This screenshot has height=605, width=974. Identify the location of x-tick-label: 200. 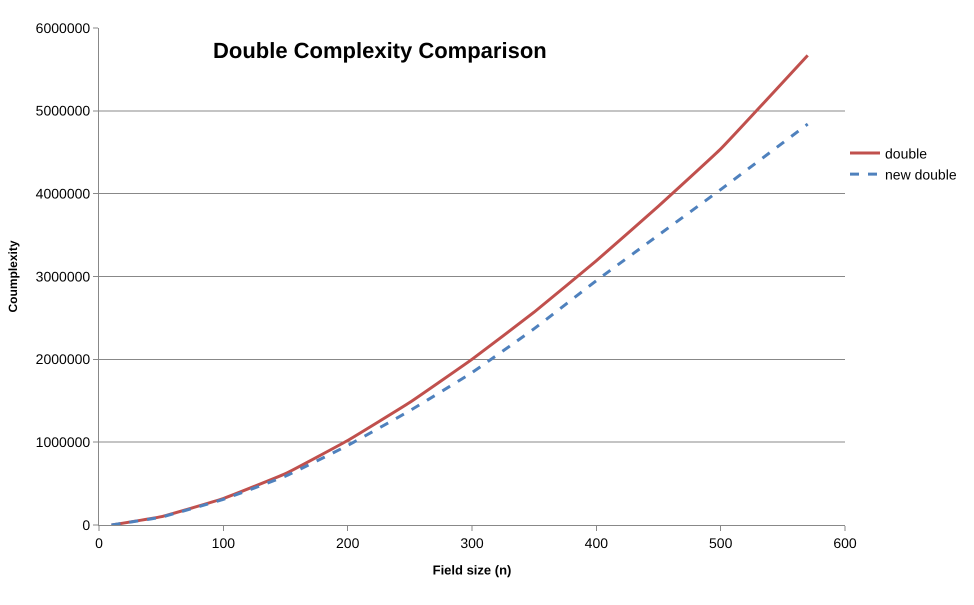
(348, 542).